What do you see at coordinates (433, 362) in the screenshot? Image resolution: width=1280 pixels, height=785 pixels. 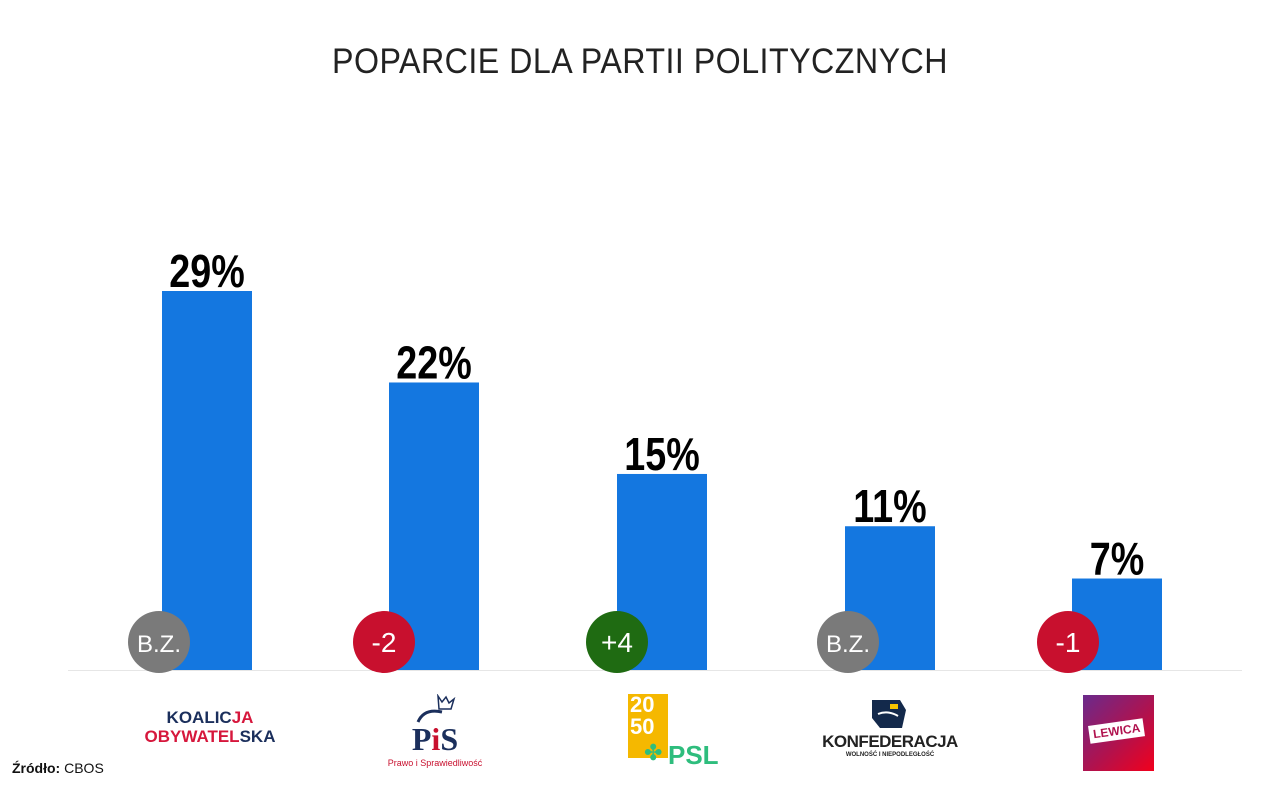 I see `value-label: 22%` at bounding box center [433, 362].